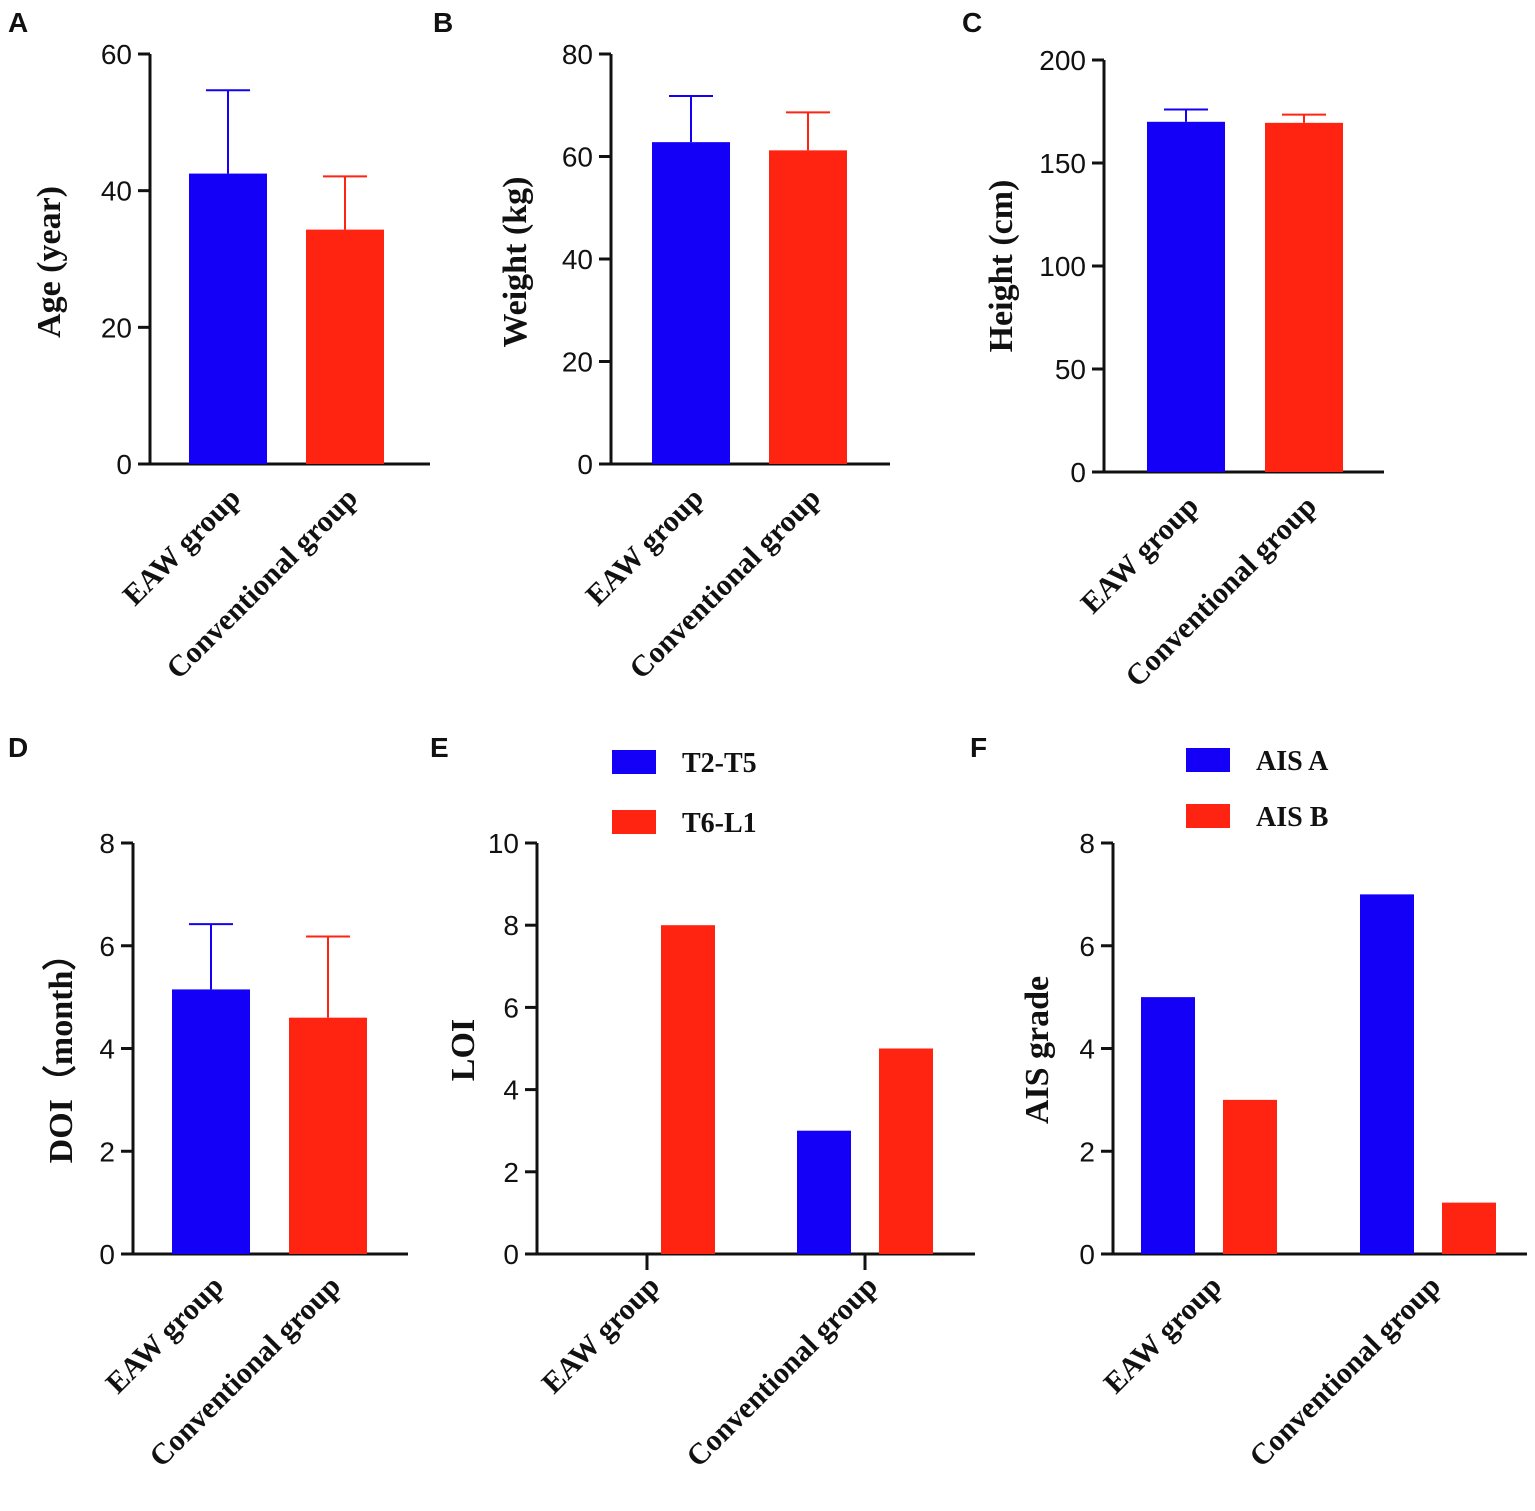  Describe the element at coordinates (18, 22) in the screenshot. I see `panel-letter: A` at that location.